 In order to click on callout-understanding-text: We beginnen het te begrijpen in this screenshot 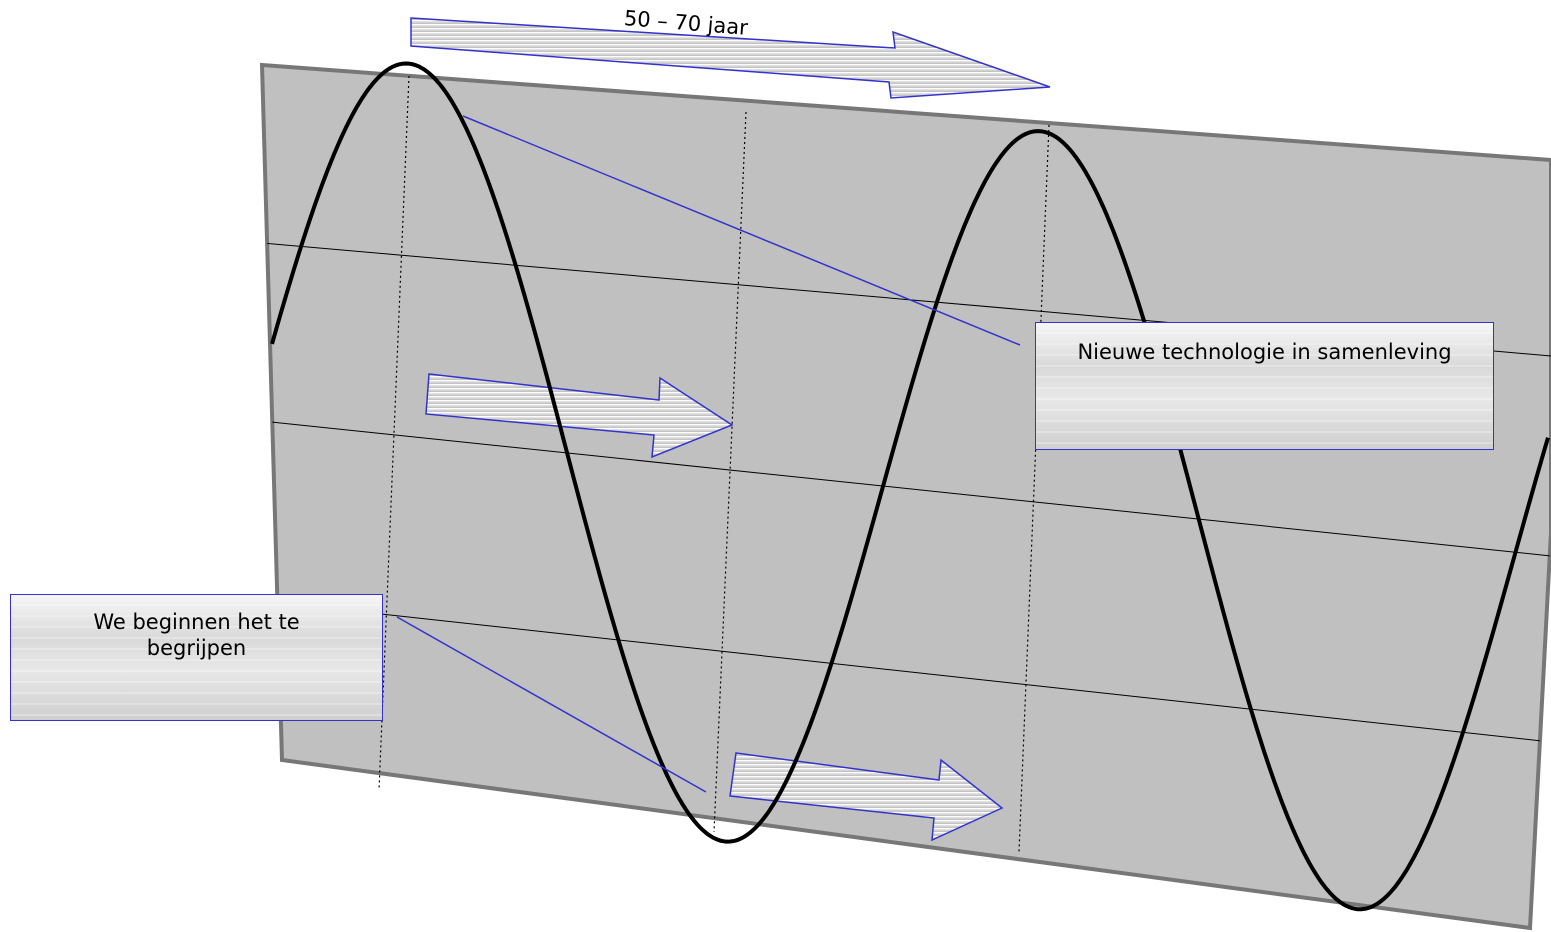, I will do `click(196, 635)`.